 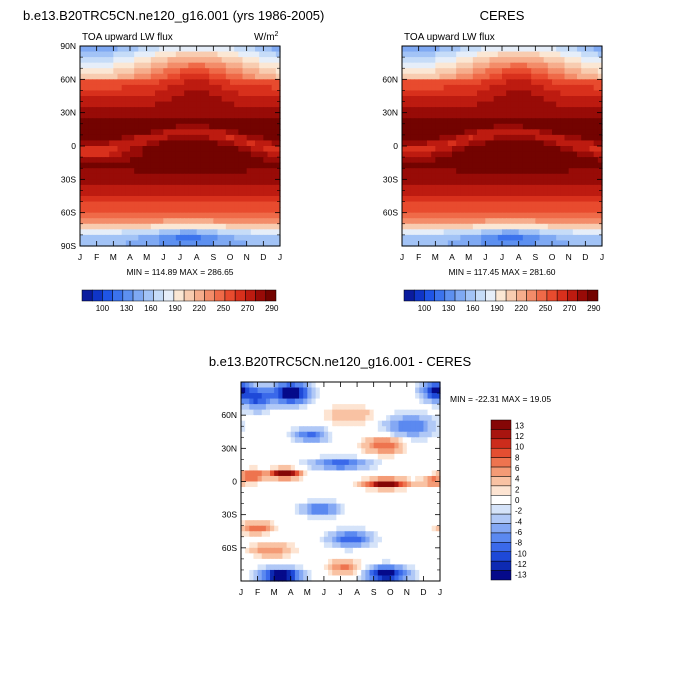 I want to click on panel-model-colorbar: 100 130 160 190 220 250 270 290, so click(x=180, y=301).